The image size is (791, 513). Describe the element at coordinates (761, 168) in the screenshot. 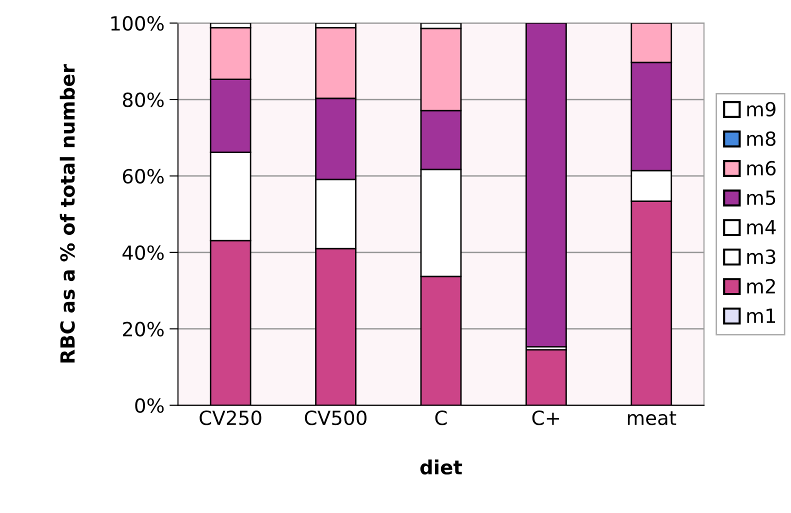

I see `legend-label: m6` at that location.